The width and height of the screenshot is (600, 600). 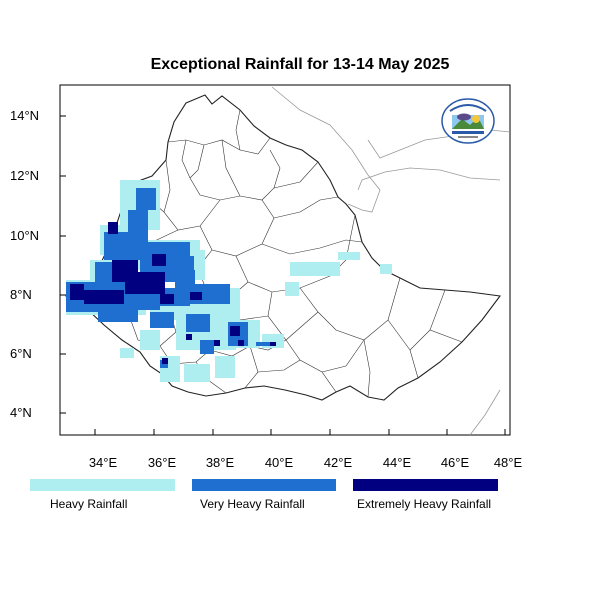 I want to click on x-tick-label: 36°E, so click(x=162, y=462).